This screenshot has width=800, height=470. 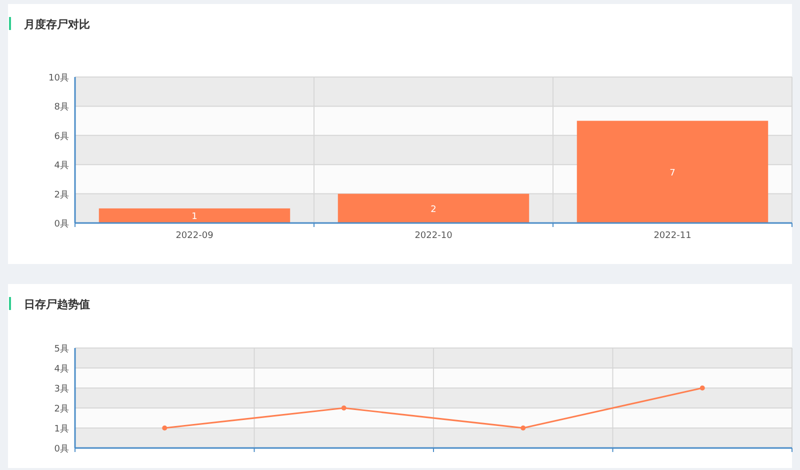 What do you see at coordinates (61, 349) in the screenshot?
I see `y-tick-label: 5具` at bounding box center [61, 349].